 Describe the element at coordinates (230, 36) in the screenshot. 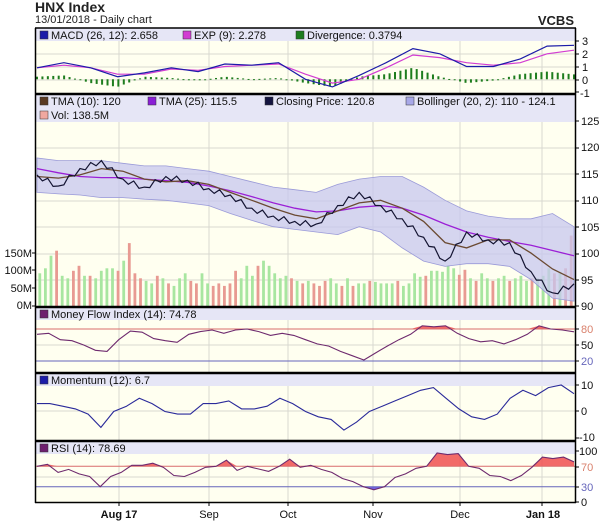

I see `exp-legend-label: EXP (9): 2.278` at that location.